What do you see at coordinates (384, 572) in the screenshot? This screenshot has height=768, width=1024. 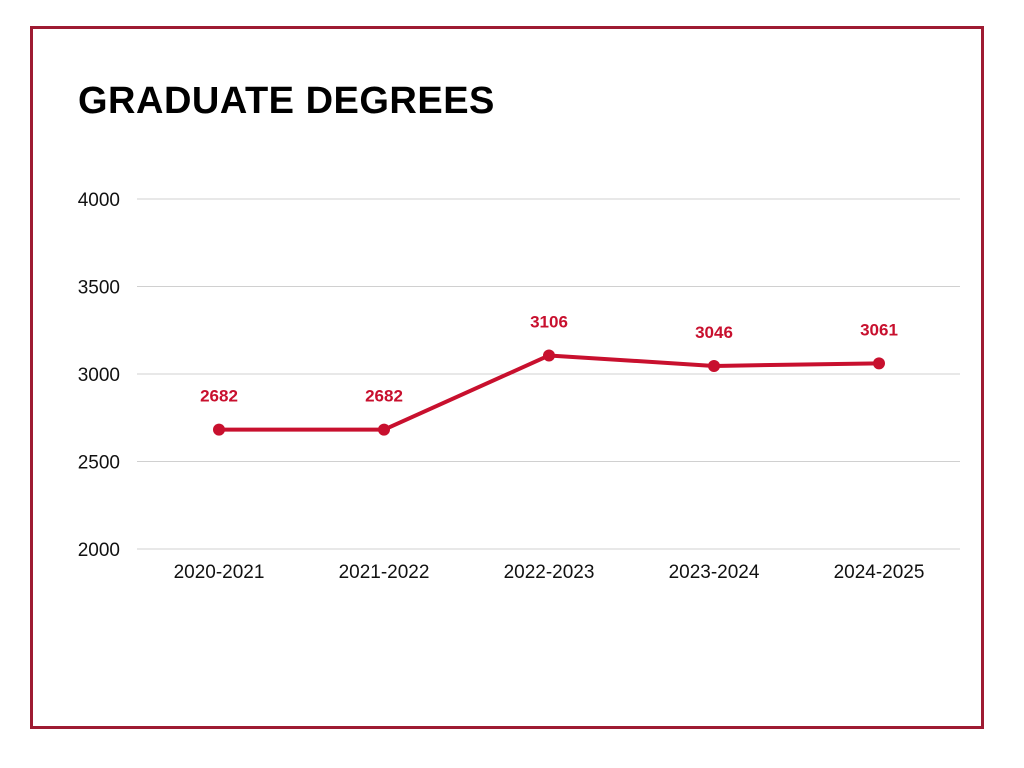 I see `x-tick-label: 2021-2022` at bounding box center [384, 572].